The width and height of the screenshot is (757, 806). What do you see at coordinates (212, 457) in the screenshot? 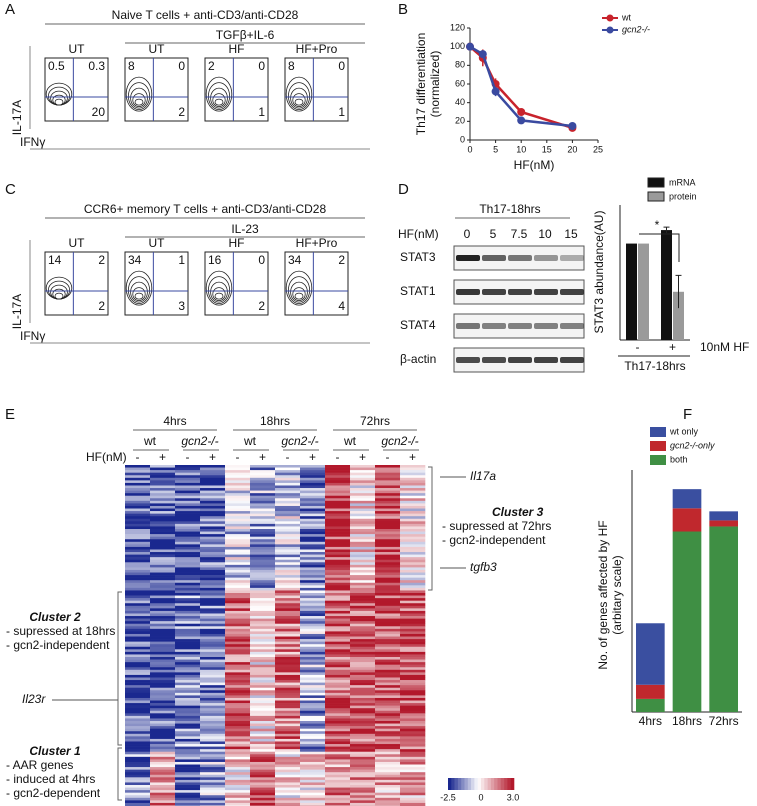
I see `hf-sign: +` at bounding box center [212, 457].